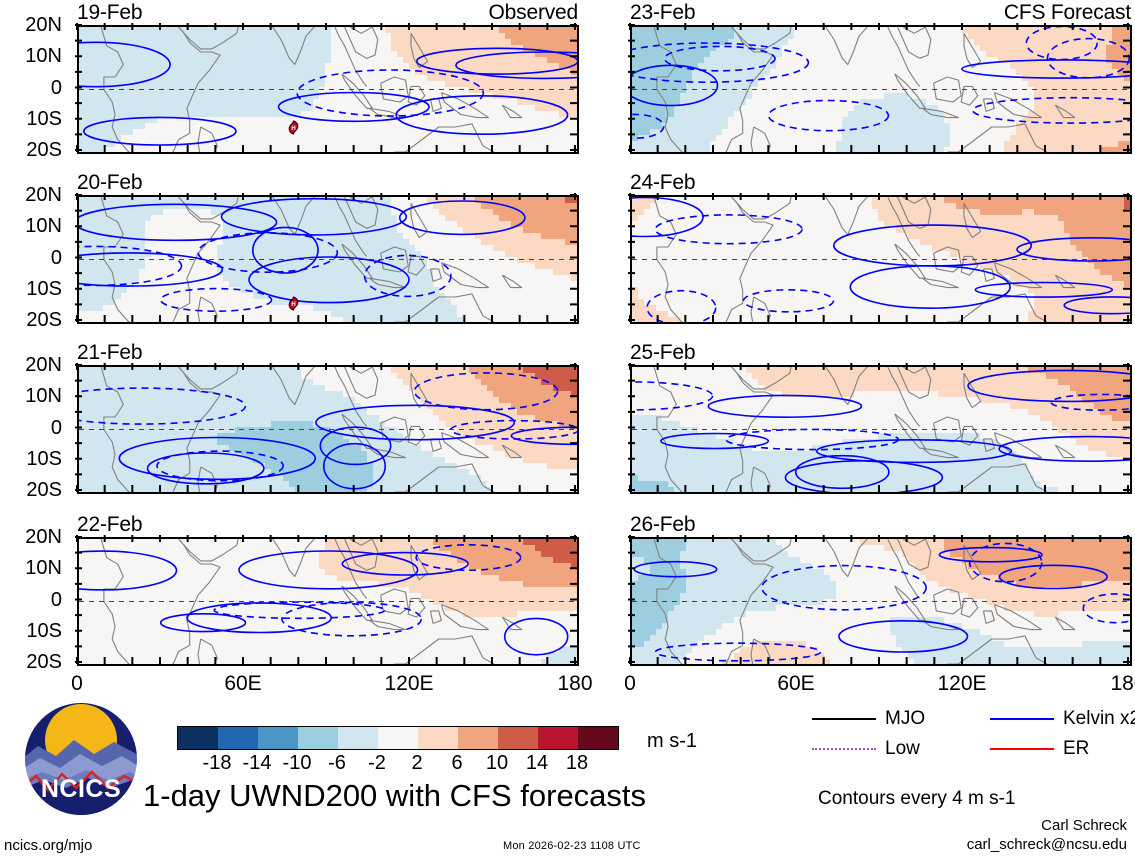  Describe the element at coordinates (1067, 12) in the screenshot. I see `column-header-forecast: CFS Forecast` at that location.